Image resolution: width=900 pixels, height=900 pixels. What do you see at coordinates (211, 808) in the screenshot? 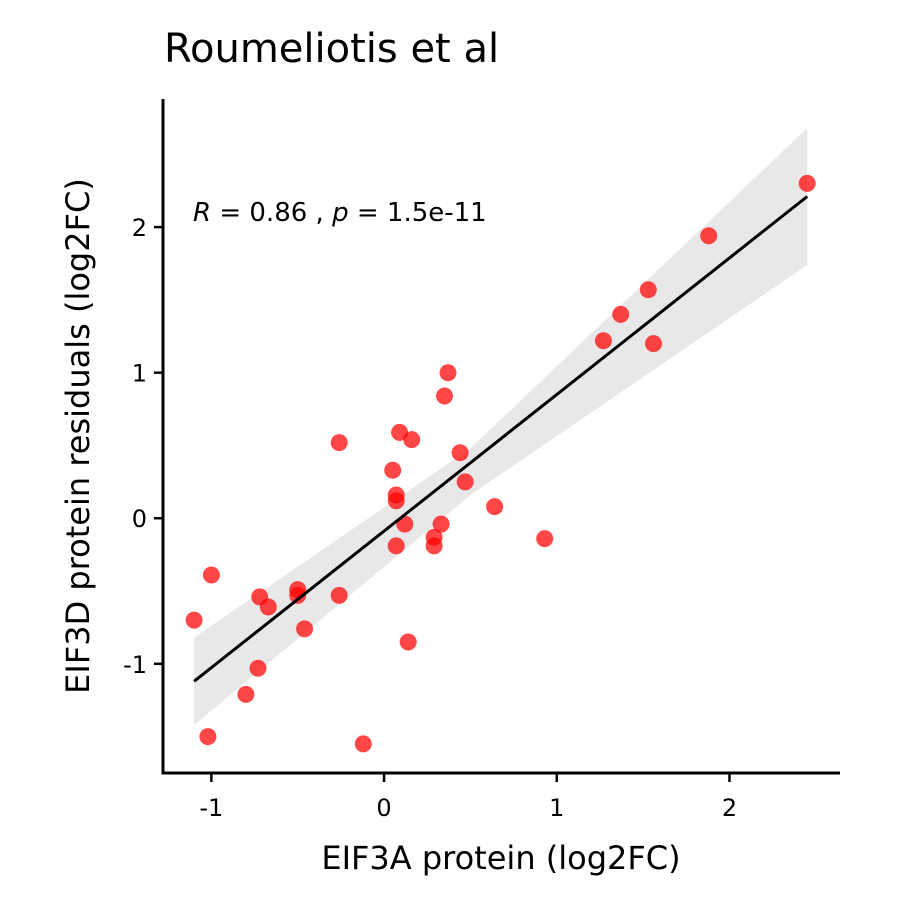
I see `x-tick-label-1: -1` at bounding box center [211, 808].